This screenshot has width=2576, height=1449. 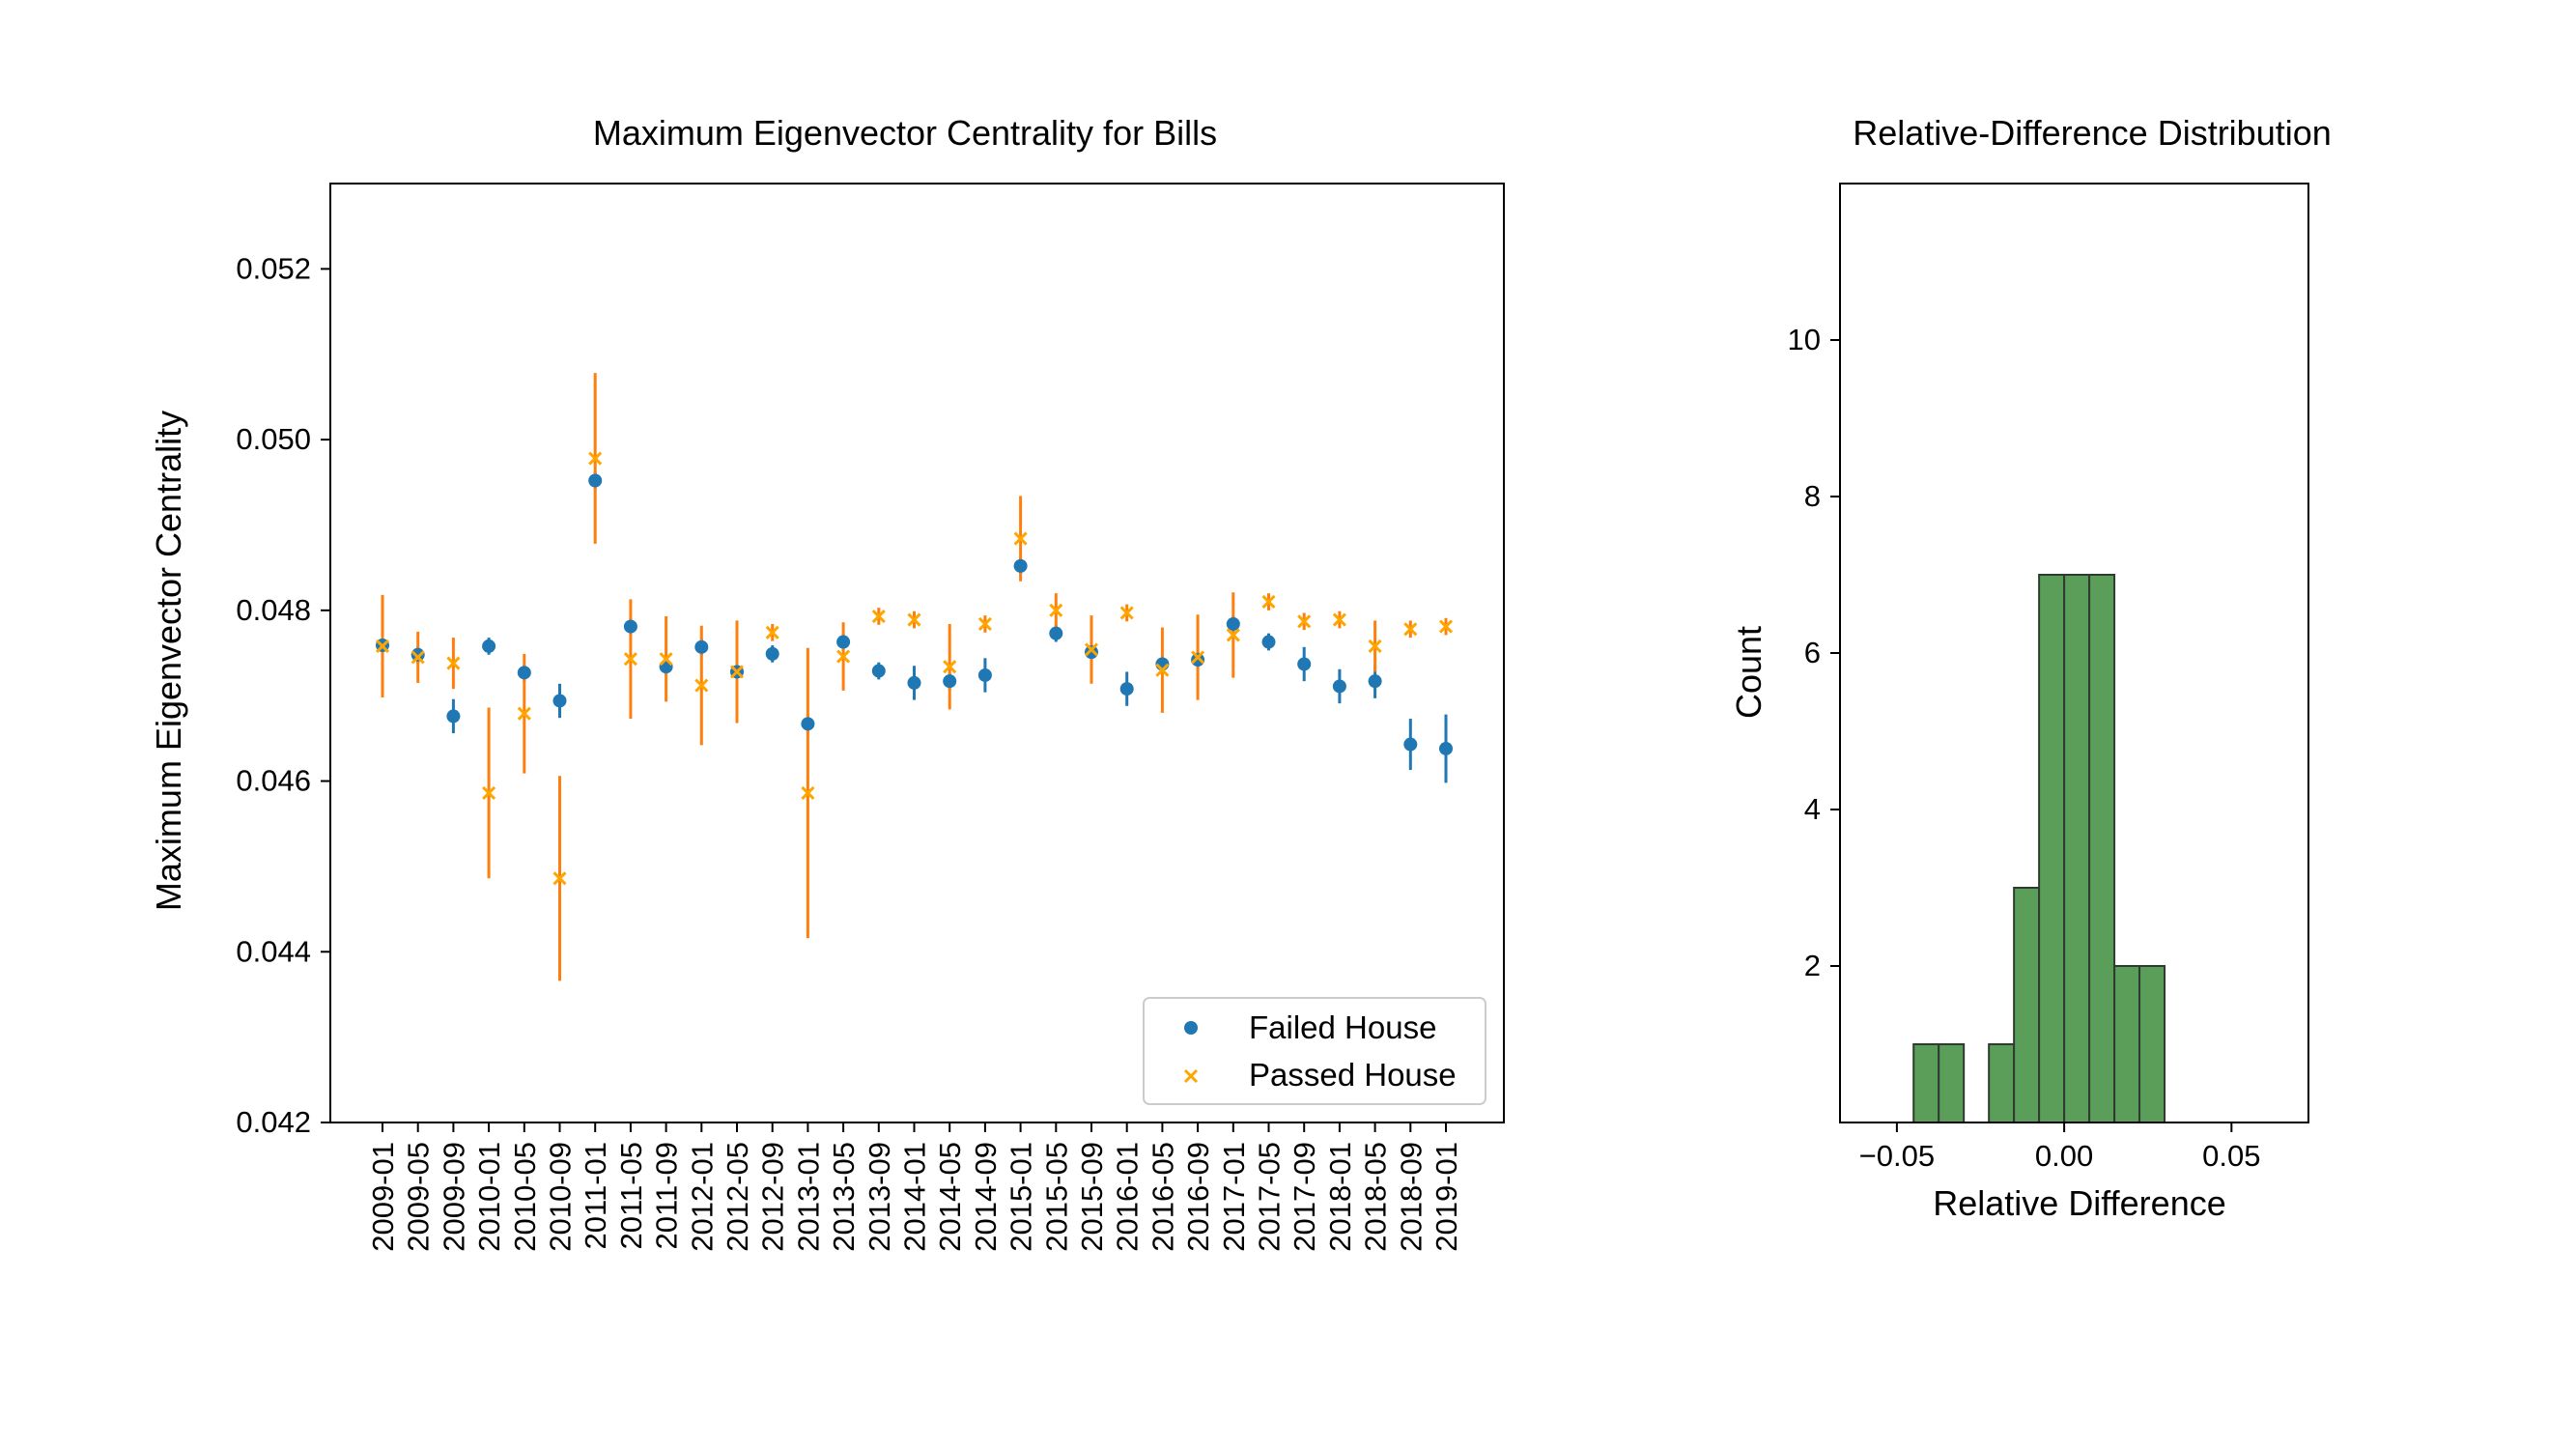 I want to click on y-tick-label: 0.046, so click(x=273, y=781).